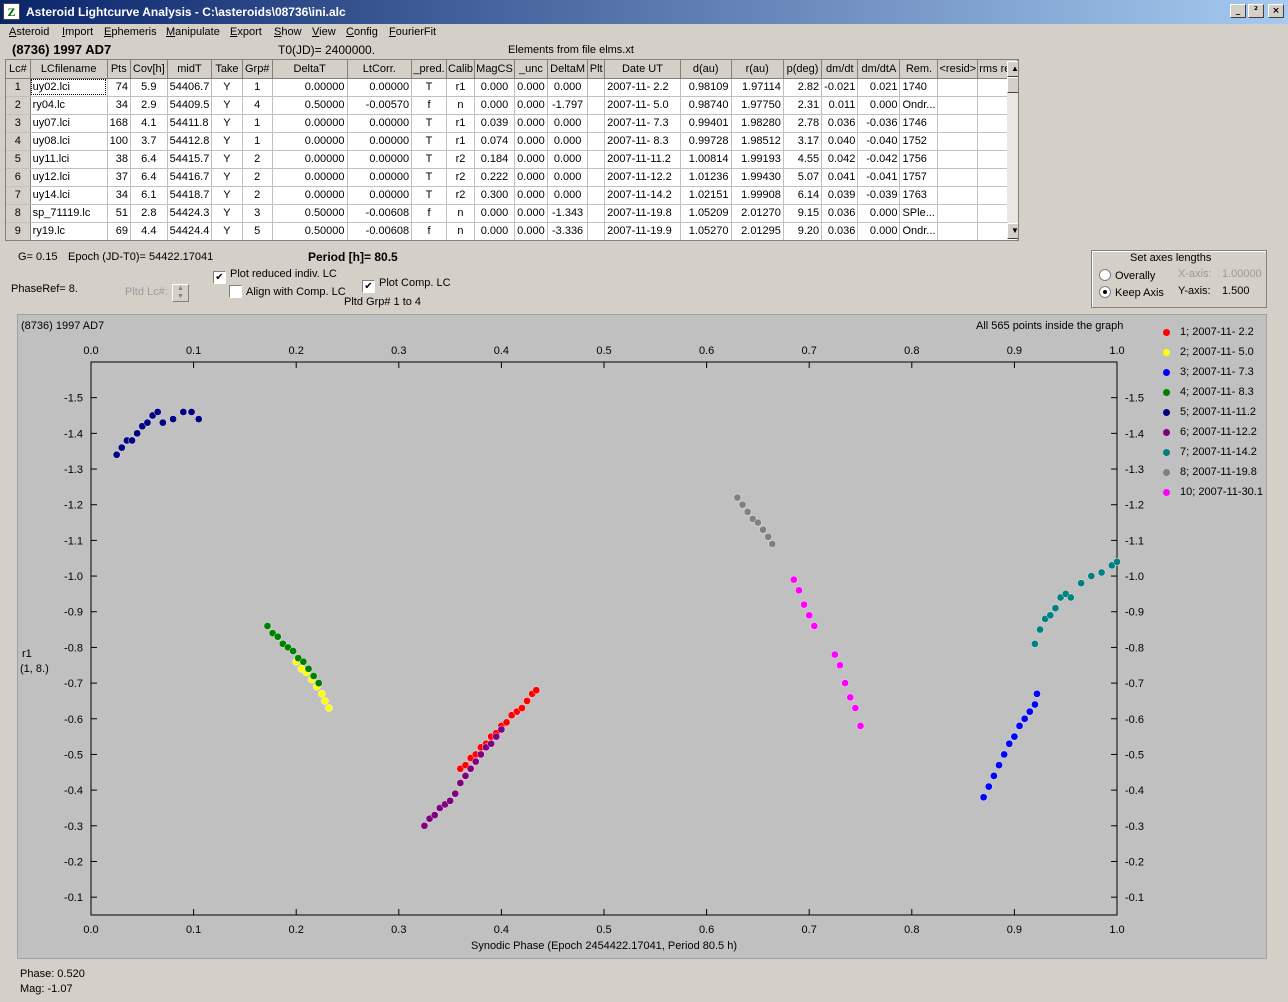 Image resolution: width=1288 pixels, height=1002 pixels. I want to click on table-cell: 4, so click(257, 105).